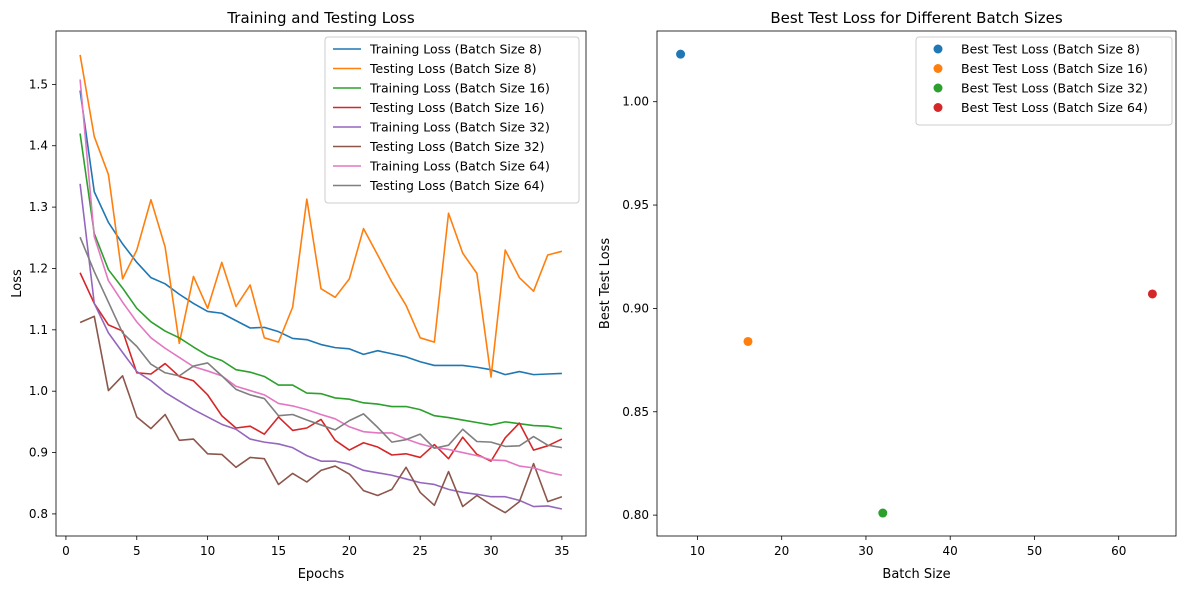 The height and width of the screenshot is (594, 1189). I want to click on y-tick-label: 1.00, so click(635, 102).